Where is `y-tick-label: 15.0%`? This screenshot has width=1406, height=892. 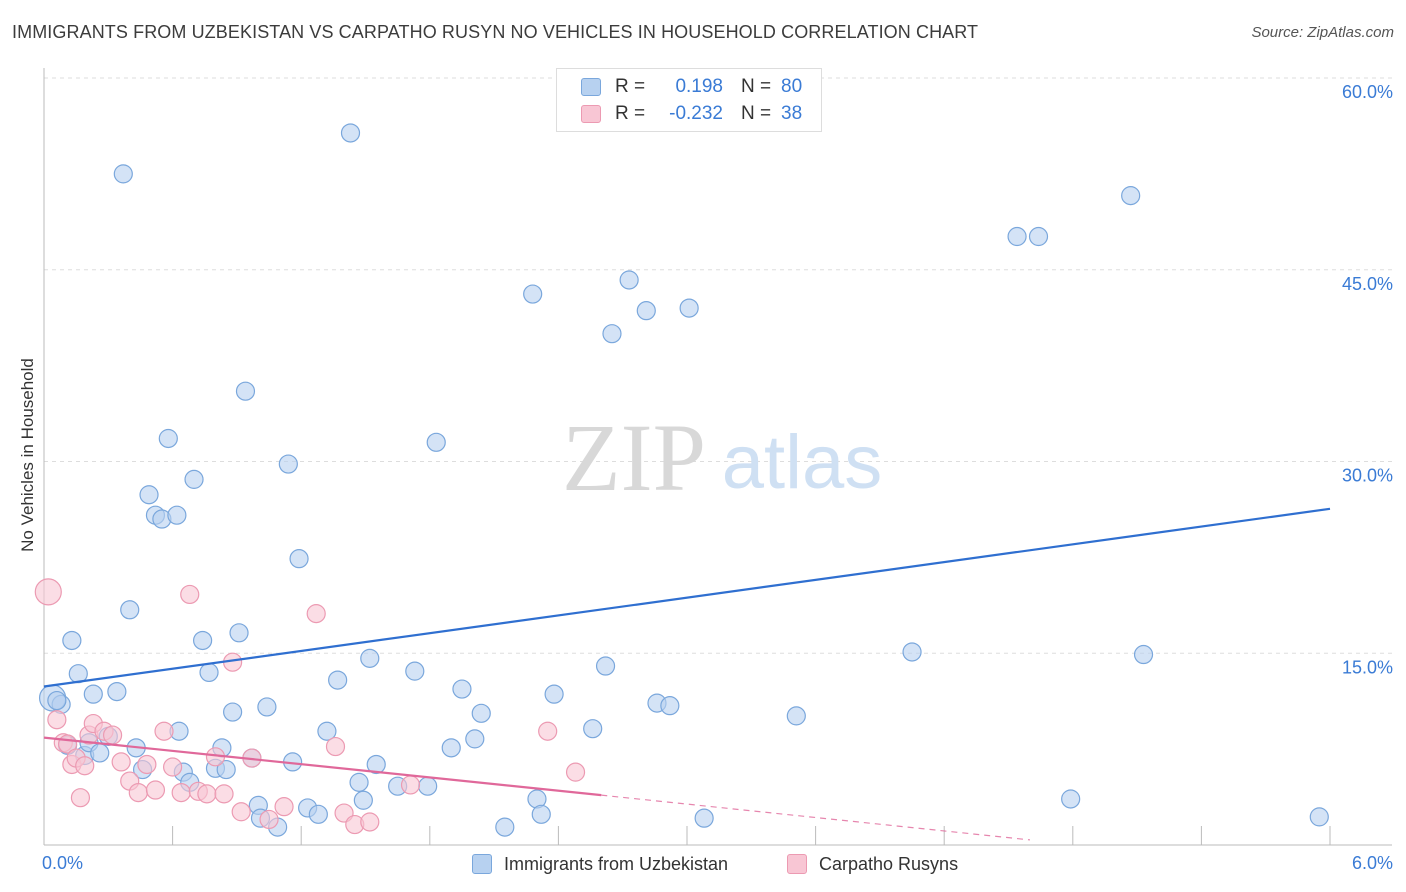
y-tick-label: 15.0% is located at coordinates (1367, 667).